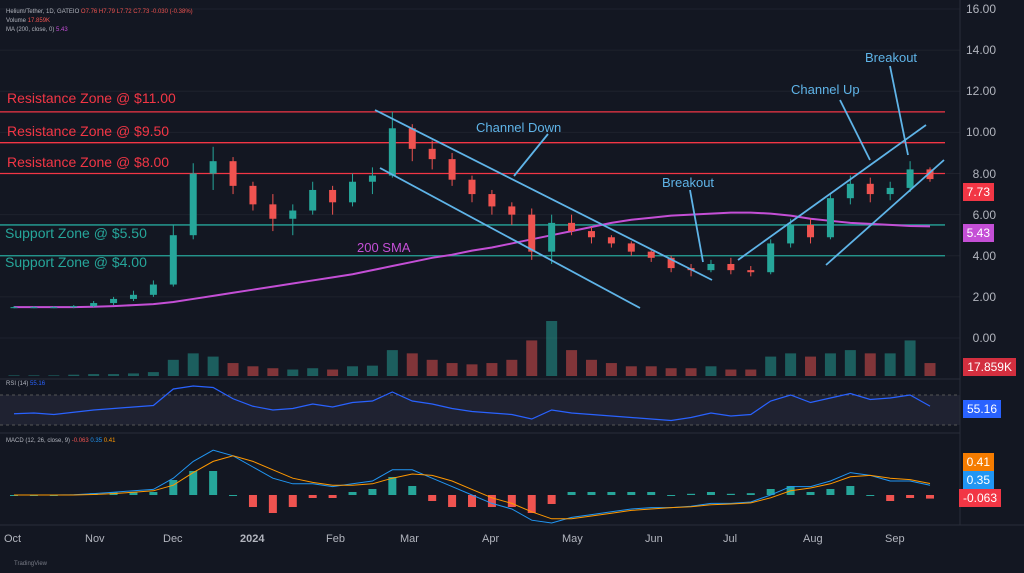 Image resolution: width=1024 pixels, height=573 pixels. I want to click on sma-label: 200 SMA, so click(384, 247).